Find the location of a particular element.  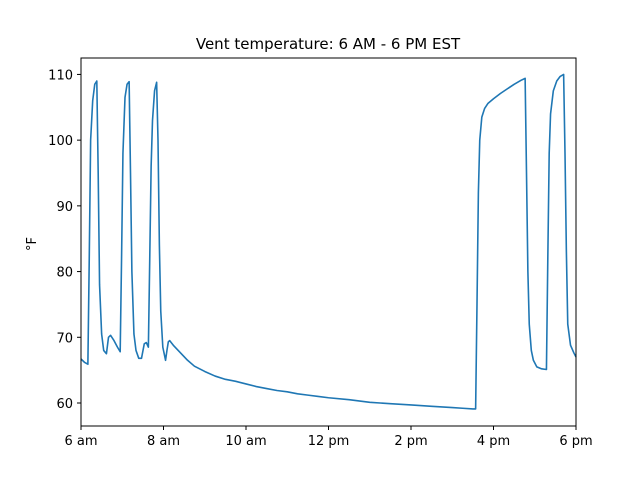

x-axis: 6 am 8 am 10 am 12 pm 2 pm 4 pm 6 pm is located at coordinates (328, 437).